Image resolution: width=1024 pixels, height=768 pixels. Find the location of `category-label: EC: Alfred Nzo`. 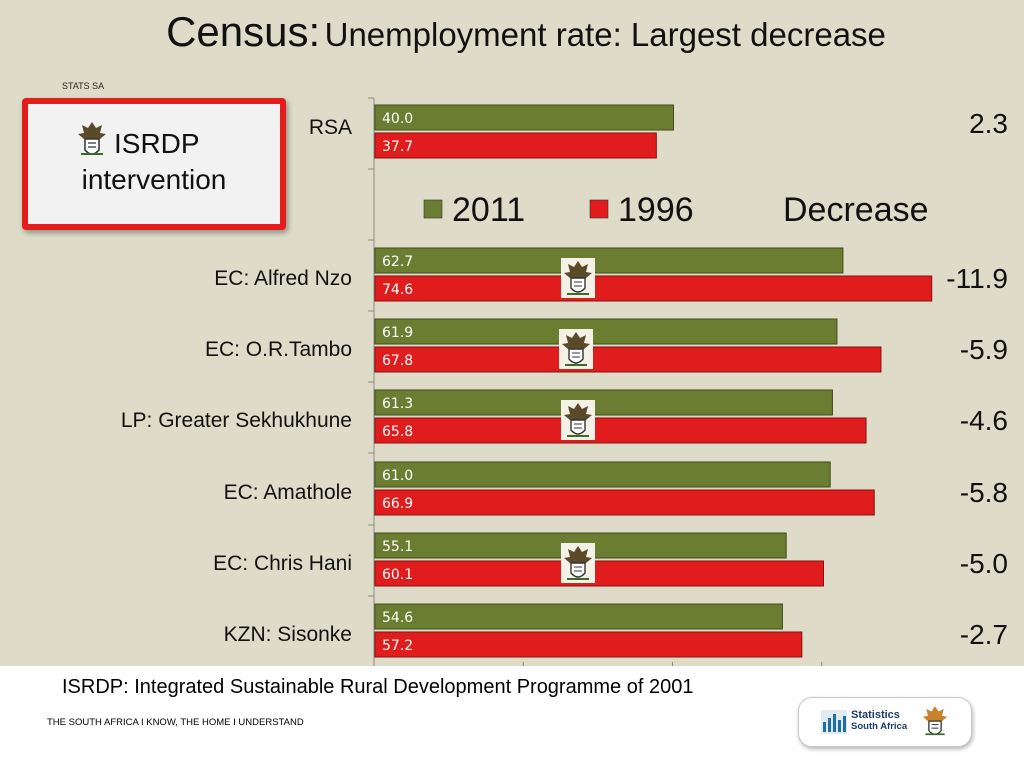

category-label: EC: Alfred Nzo is located at coordinates (283, 278).